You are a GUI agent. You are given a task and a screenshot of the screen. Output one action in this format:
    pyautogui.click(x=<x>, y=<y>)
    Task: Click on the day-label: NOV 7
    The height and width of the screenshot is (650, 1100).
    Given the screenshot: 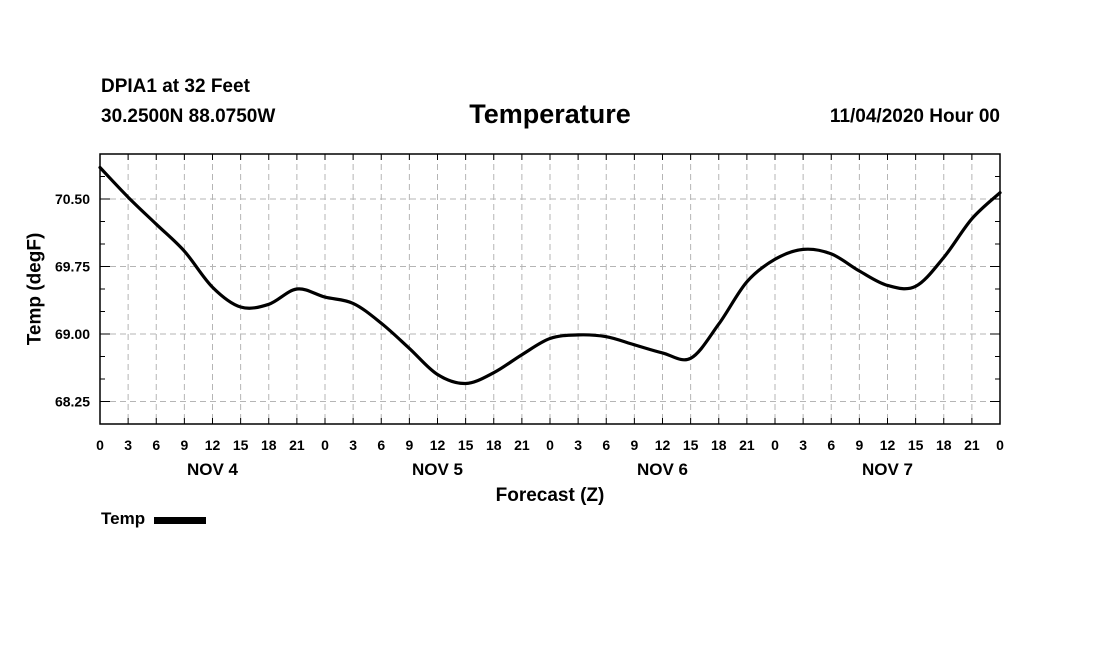 What is the action you would take?
    pyautogui.click(x=887, y=469)
    